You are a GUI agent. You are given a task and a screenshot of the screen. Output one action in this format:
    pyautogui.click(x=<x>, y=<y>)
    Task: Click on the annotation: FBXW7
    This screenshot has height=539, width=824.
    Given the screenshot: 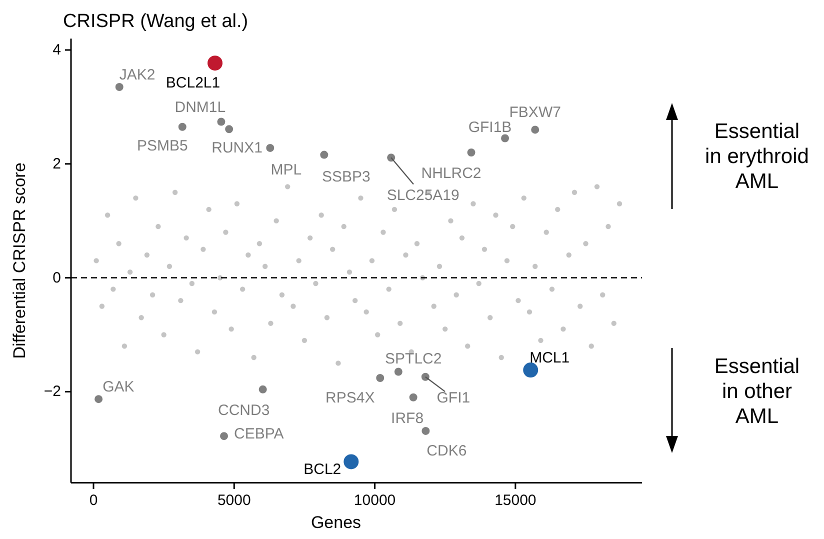 What is the action you would take?
    pyautogui.click(x=535, y=113)
    